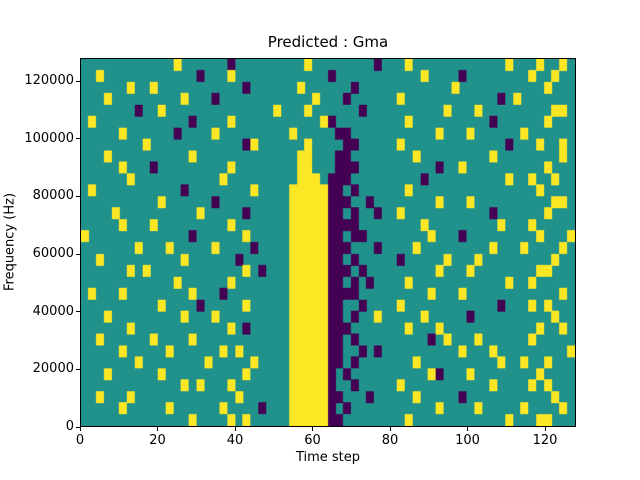 This screenshot has height=480, width=640. What do you see at coordinates (80, 440) in the screenshot?
I see `x-tick-label: 0` at bounding box center [80, 440].